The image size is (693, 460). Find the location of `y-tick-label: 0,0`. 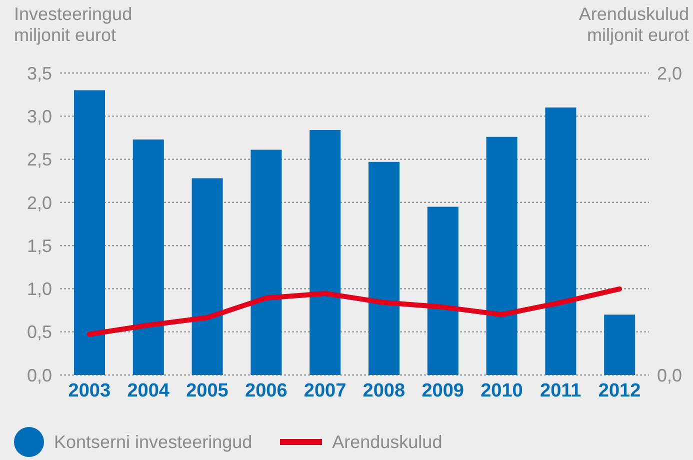

y-tick-label: 0,0 is located at coordinates (39, 375).